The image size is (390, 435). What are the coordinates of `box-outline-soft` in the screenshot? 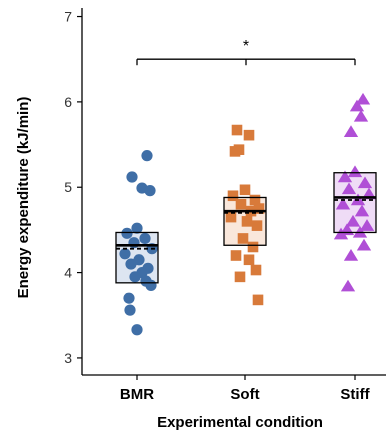 It's located at (245, 221).